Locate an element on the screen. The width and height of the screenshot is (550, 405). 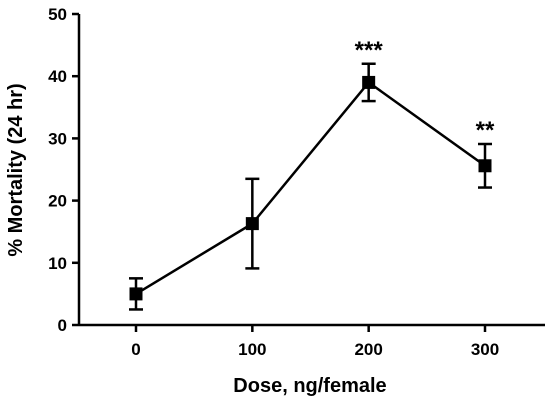
x-tick-label: 200 is located at coordinates (368, 349).